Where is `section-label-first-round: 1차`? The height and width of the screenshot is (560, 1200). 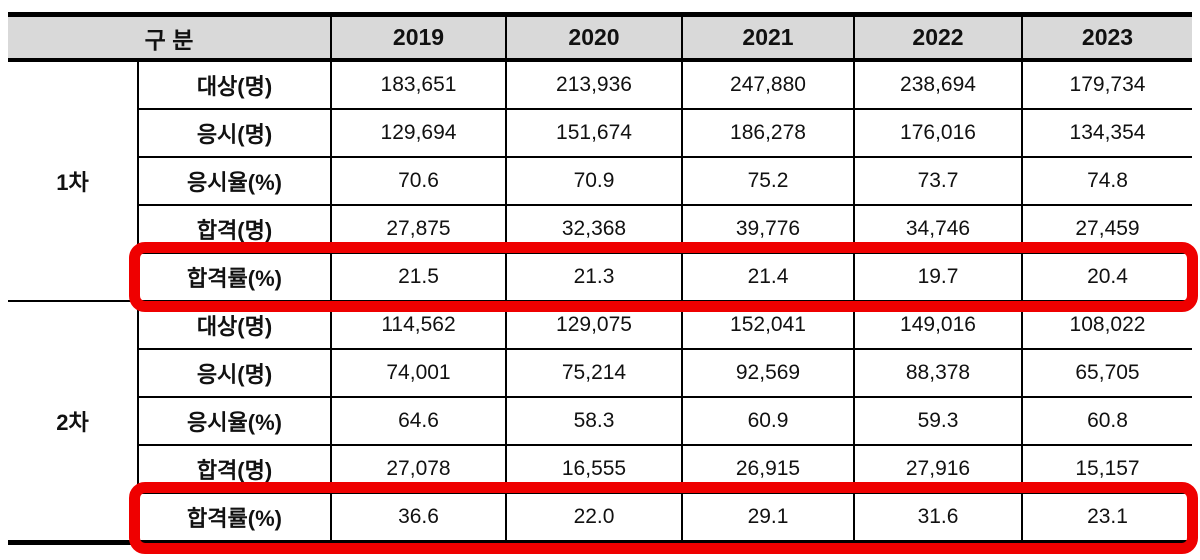 section-label-first-round: 1차 is located at coordinates (73, 180).